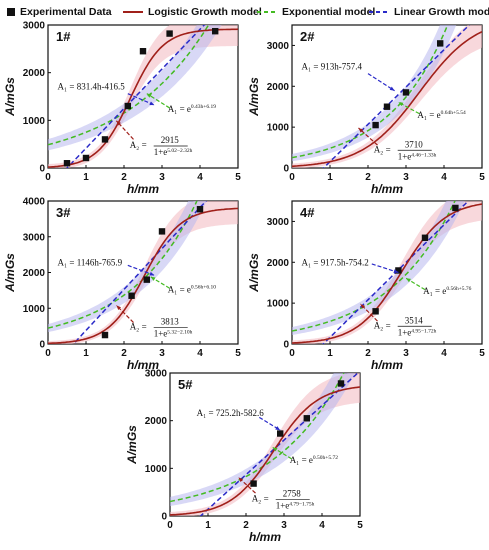  Describe the element at coordinates (63, 212) in the screenshot. I see `panel-label: 3#` at that location.